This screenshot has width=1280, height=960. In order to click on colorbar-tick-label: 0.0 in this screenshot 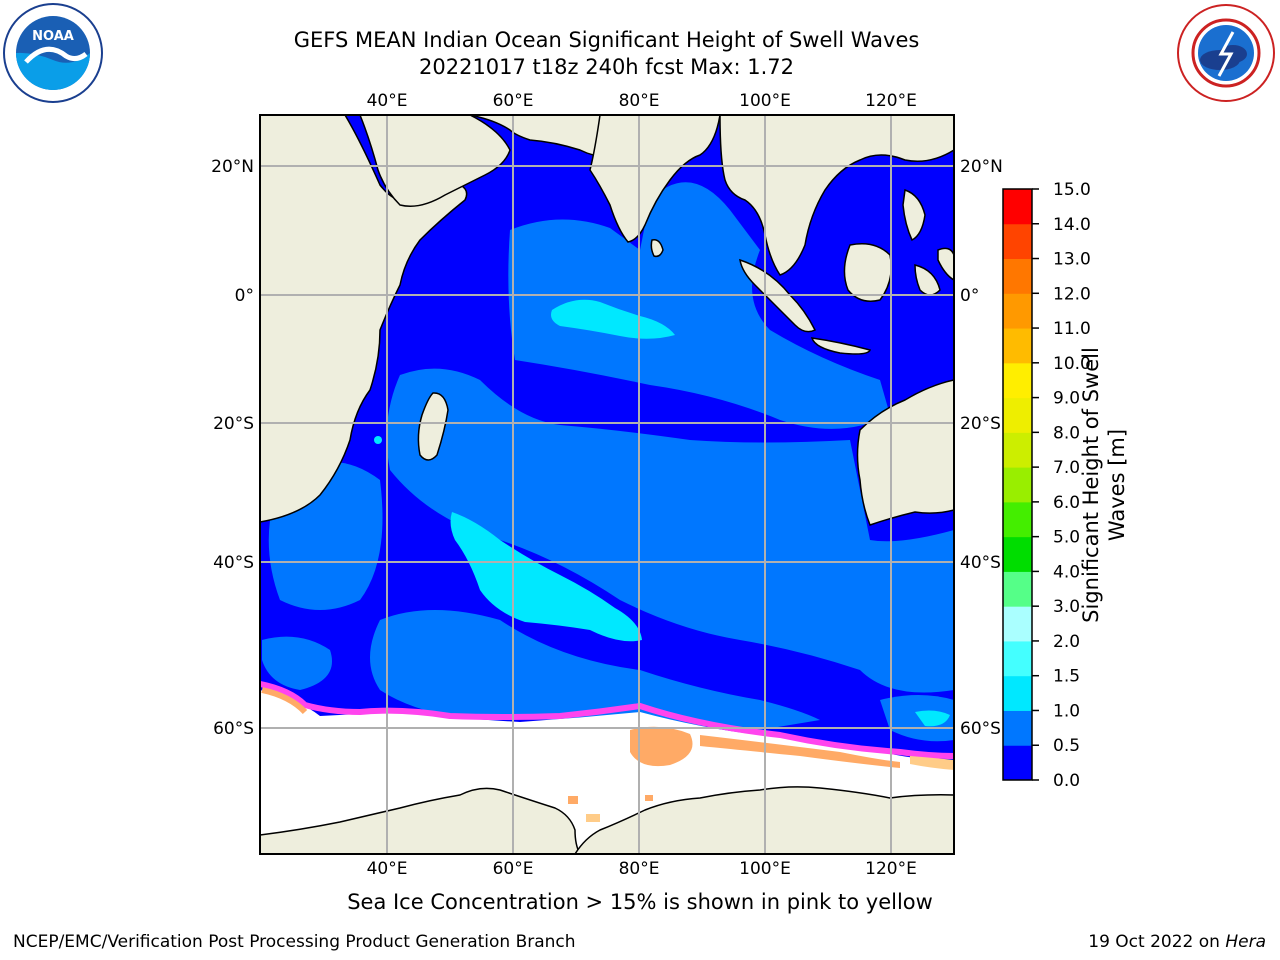, I will do `click(1066, 781)`.